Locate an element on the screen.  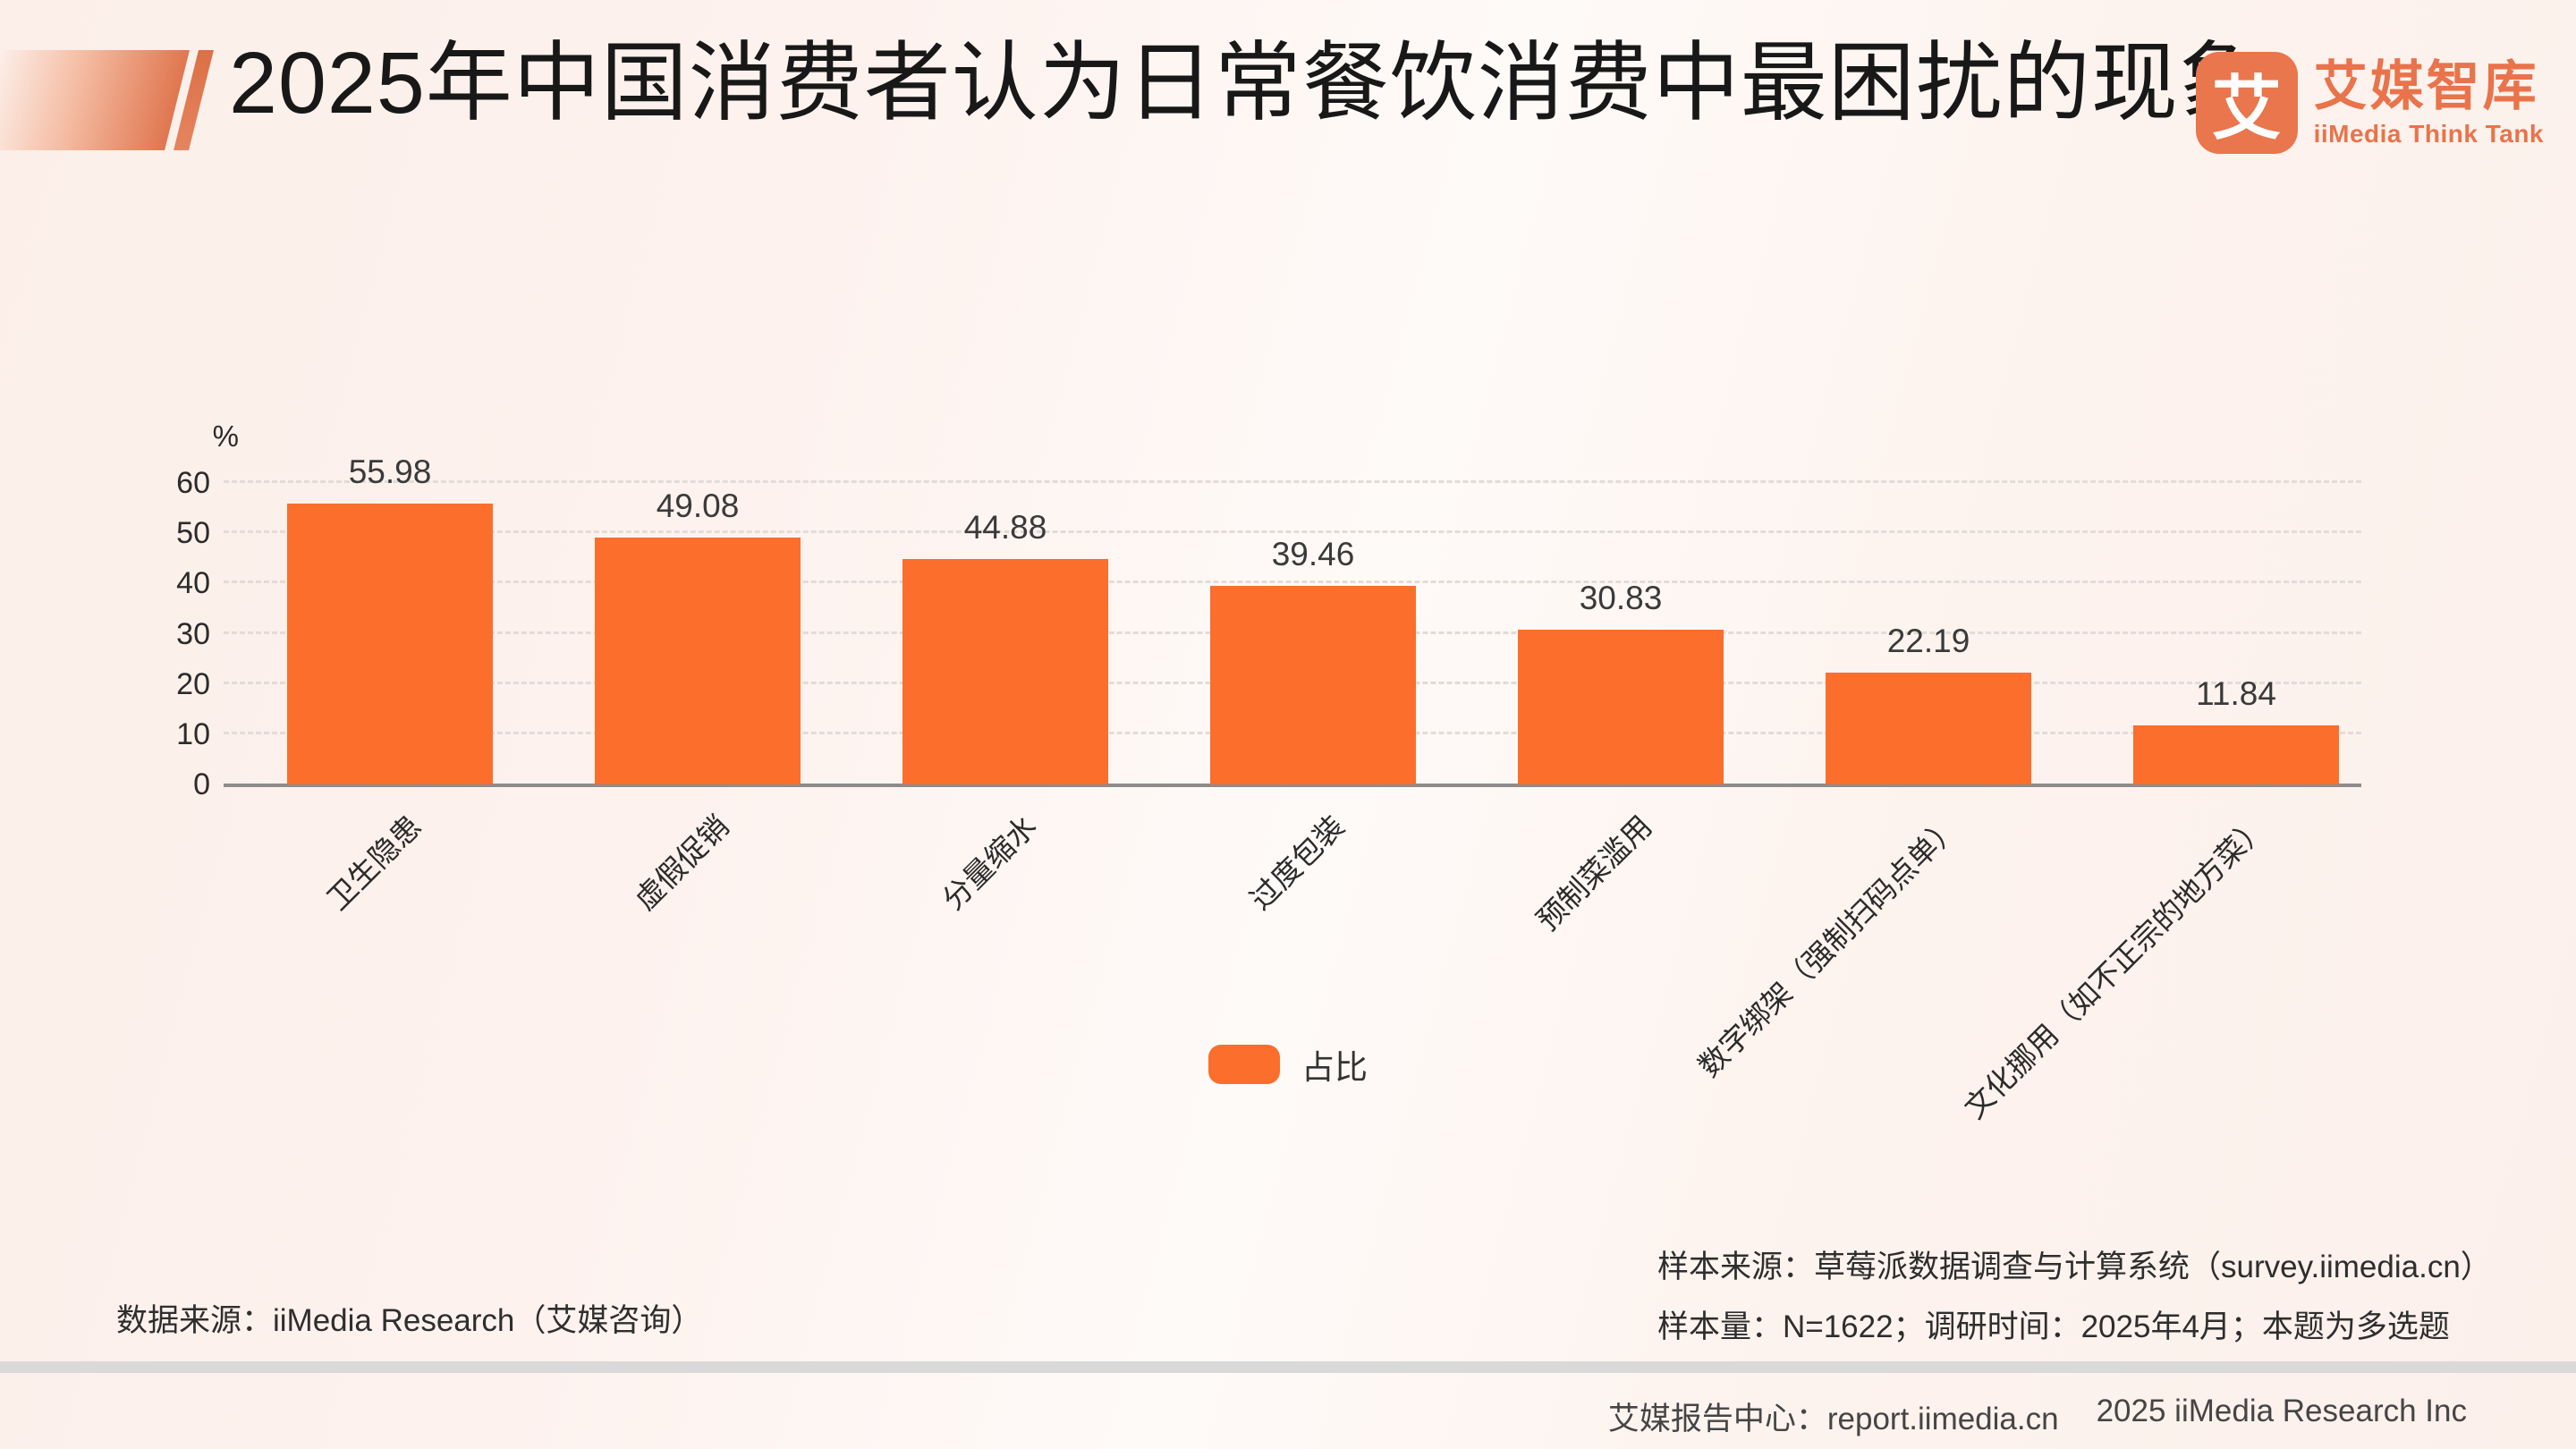
legend-label: 占比 is located at coordinates (1334, 1067).